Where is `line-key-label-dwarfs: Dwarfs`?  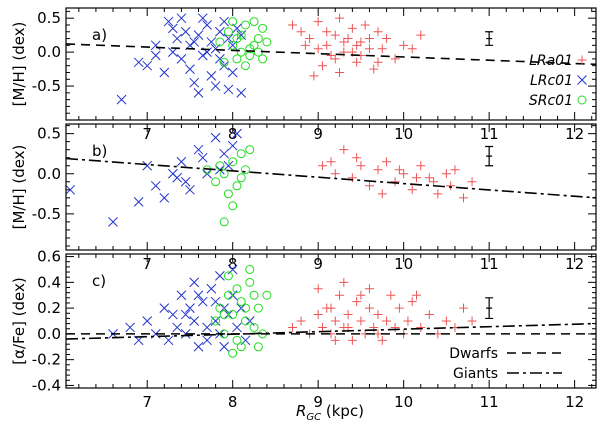 line-key-label-dwarfs: Dwarfs is located at coordinates (473, 354).